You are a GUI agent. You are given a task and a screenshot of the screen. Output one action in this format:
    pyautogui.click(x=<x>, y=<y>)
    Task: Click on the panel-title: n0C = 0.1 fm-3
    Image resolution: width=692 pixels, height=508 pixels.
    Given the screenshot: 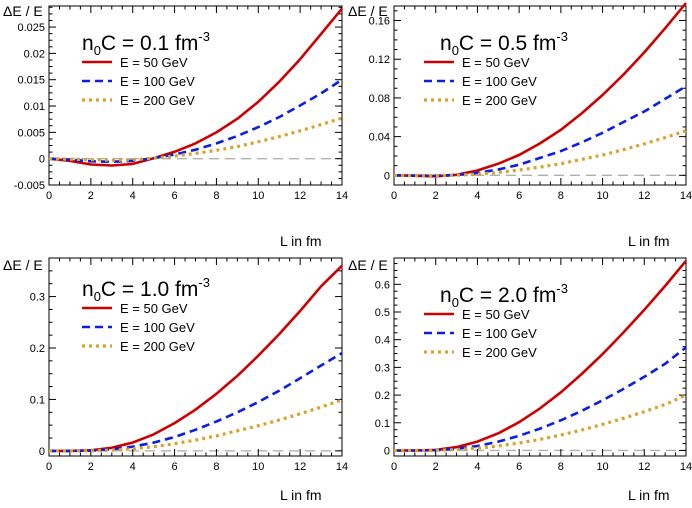 What is the action you would take?
    pyautogui.click(x=146, y=43)
    